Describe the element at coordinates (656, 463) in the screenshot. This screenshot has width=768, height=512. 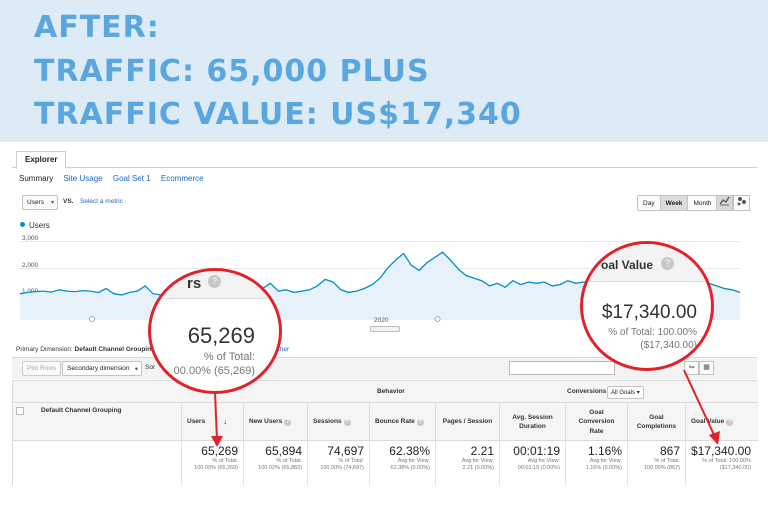
I see `total-goal-completions: 867 % of Total: 100.00% (867)` at that location.